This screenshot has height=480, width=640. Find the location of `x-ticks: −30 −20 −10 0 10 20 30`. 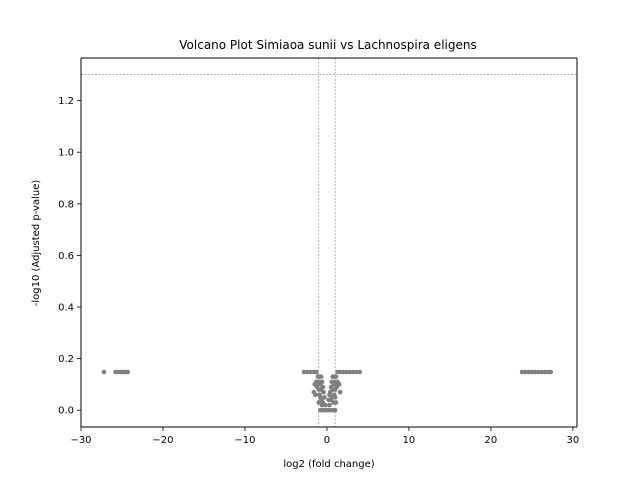

x-ticks: −30 −20 −10 0 10 20 30 is located at coordinates (324, 436).